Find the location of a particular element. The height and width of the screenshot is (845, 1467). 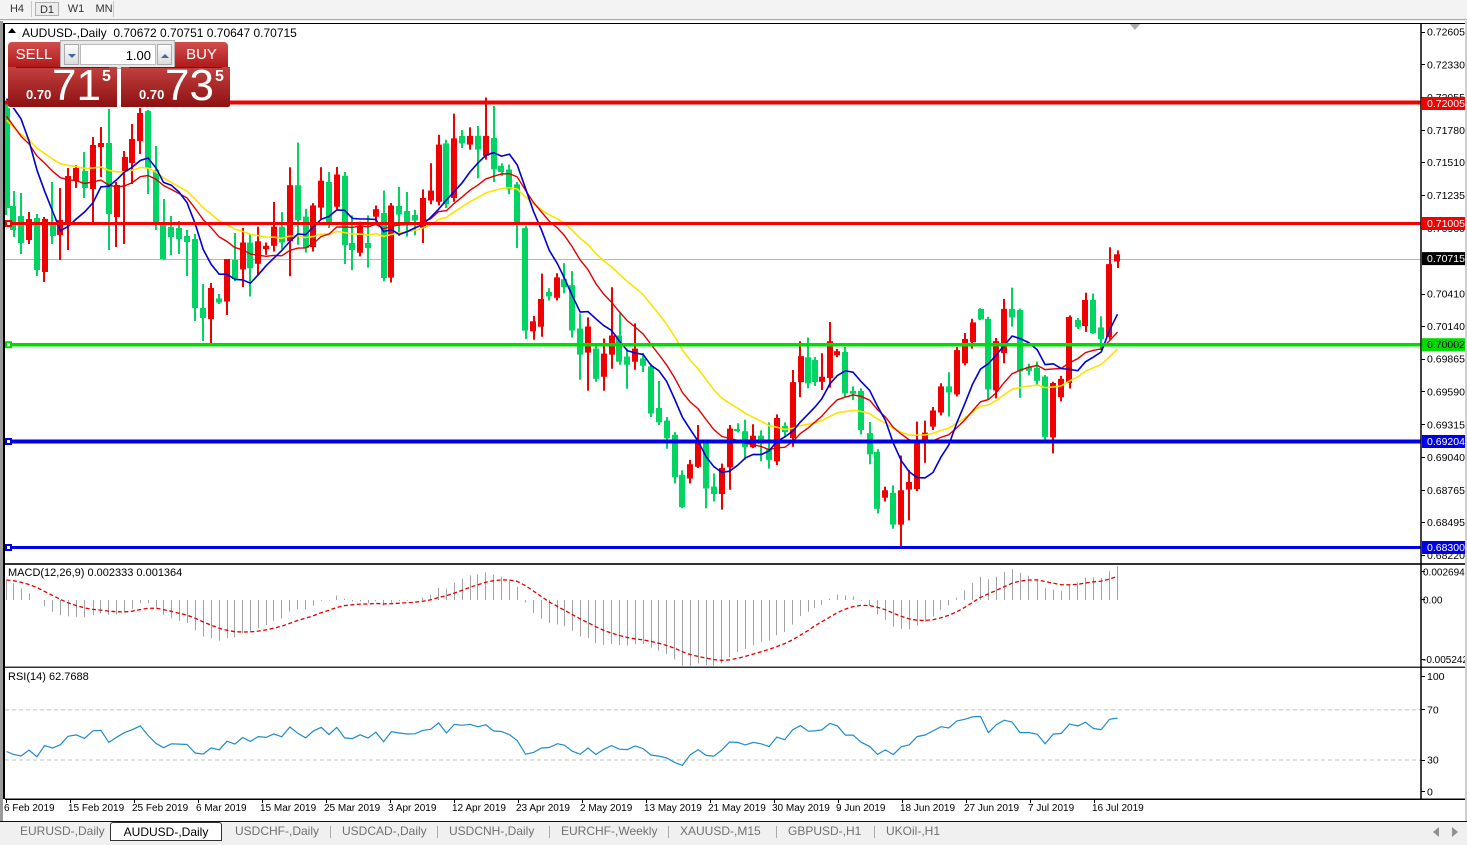

svg-text: 6 Feb 2019 is located at coordinates (29, 808).